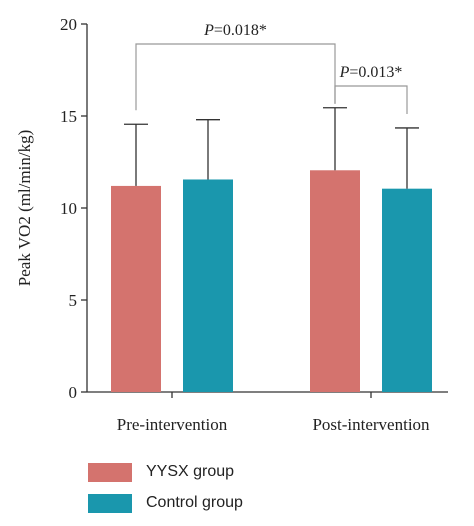 Image resolution: width=474 pixels, height=526 pixels. What do you see at coordinates (73, 392) in the screenshot?
I see `y-tick-label: 0` at bounding box center [73, 392].